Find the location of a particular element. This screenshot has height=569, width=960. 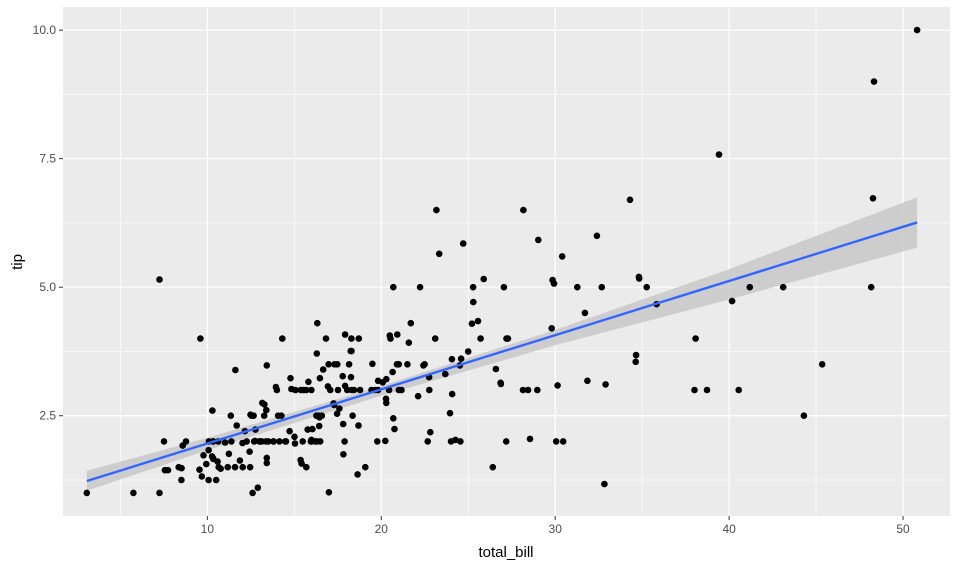

y-axis-title: tip is located at coordinates (17, 262).